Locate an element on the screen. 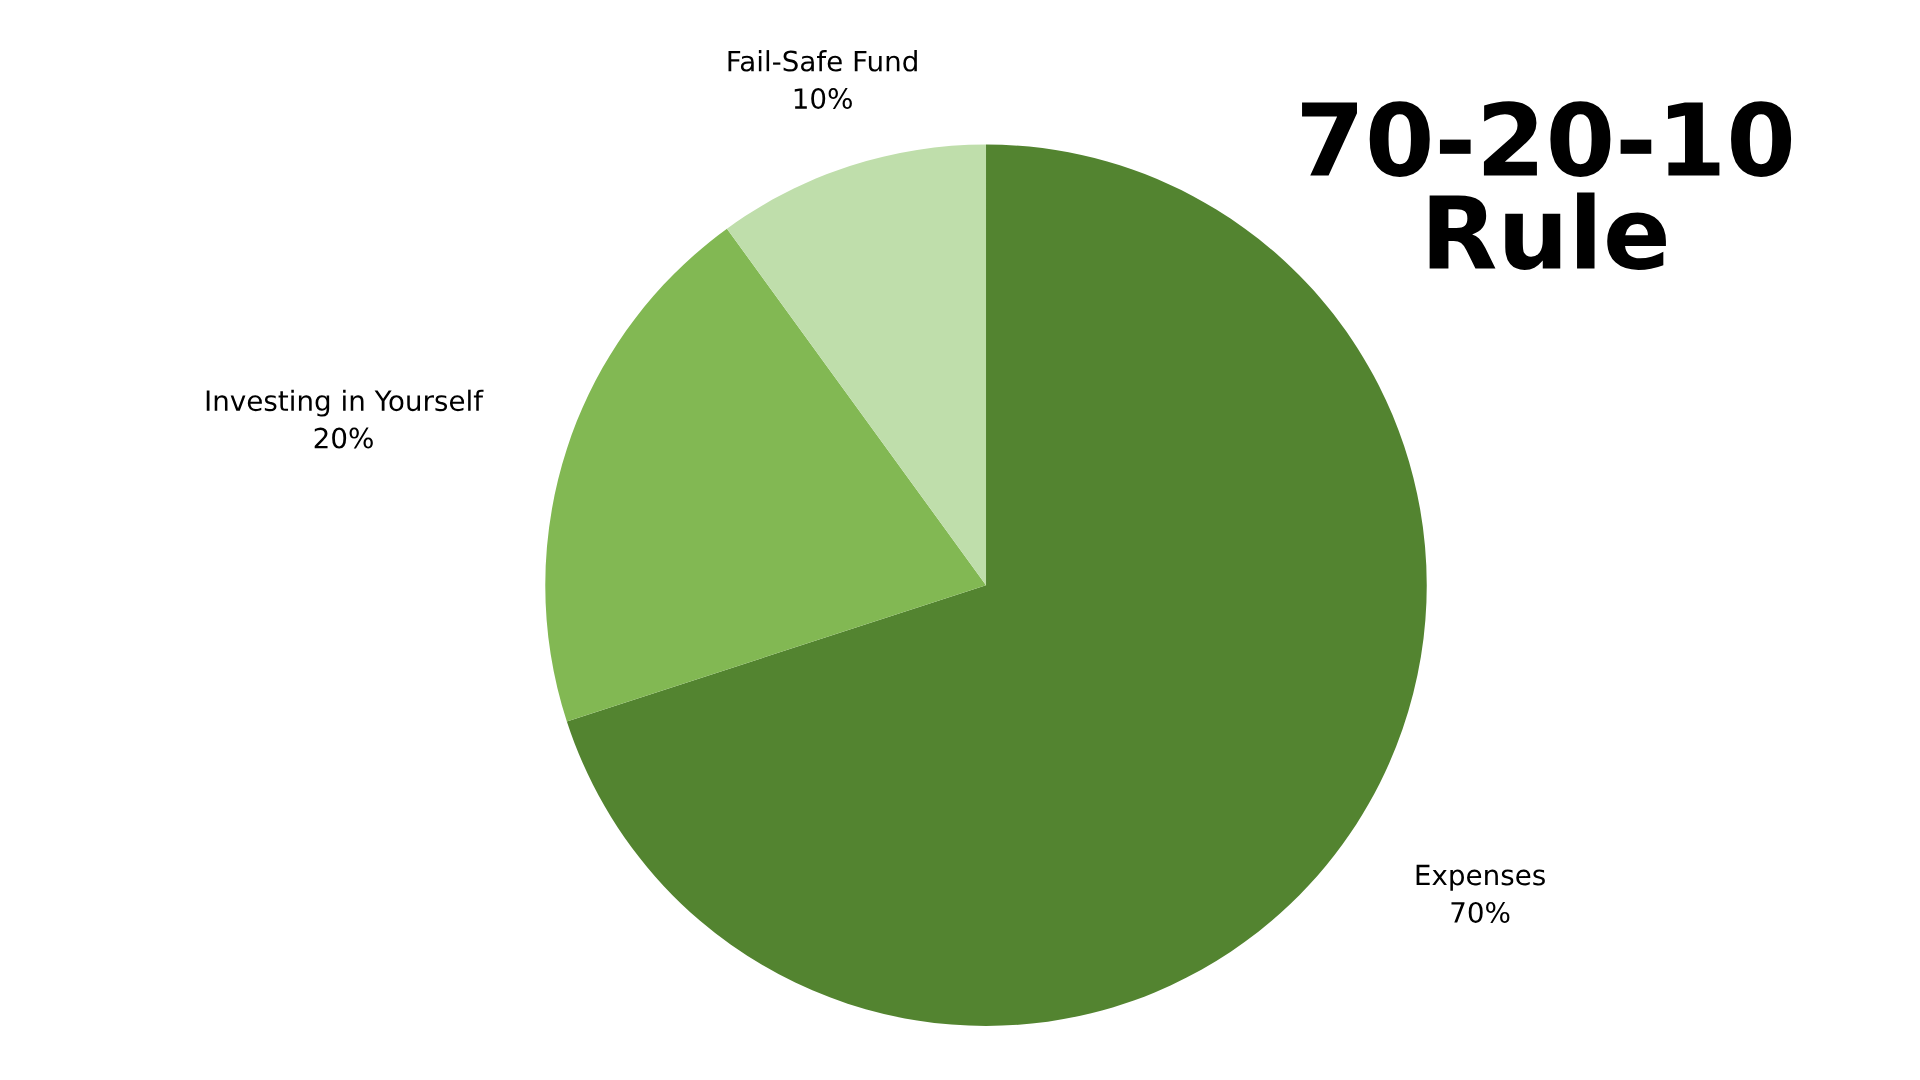 This screenshot has height=1080, width=1920. data-label: 70% is located at coordinates (1480, 912).